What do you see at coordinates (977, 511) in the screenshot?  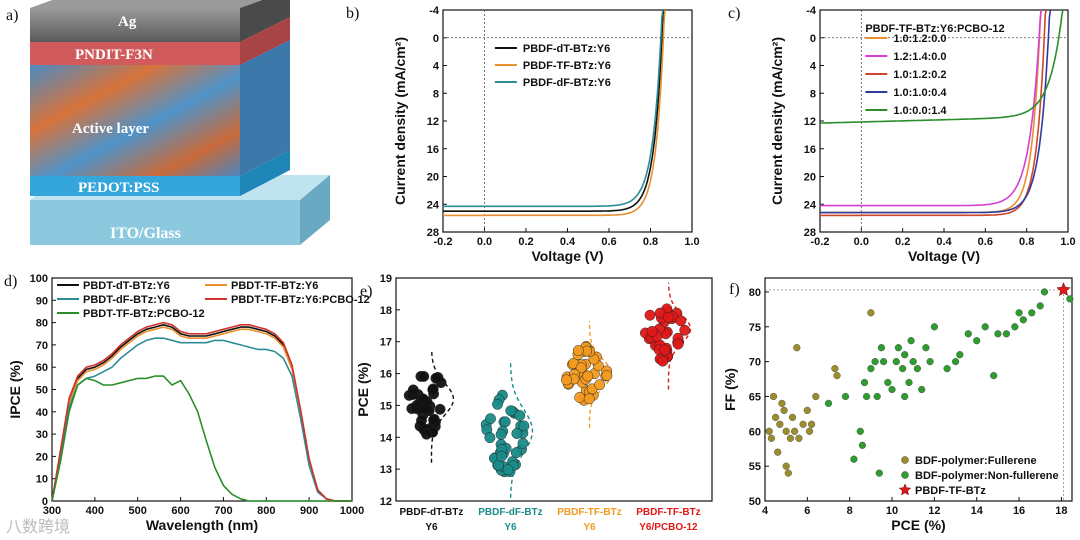 I see `x-tick-label: 14` at bounding box center [977, 511].